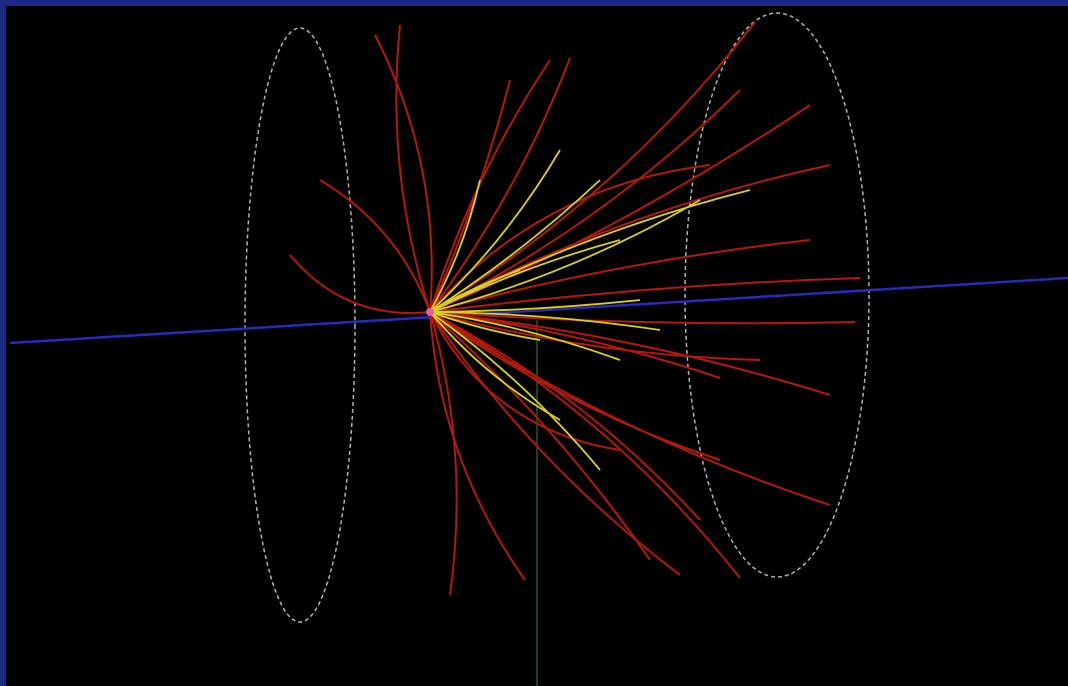 Image resolution: width=1068 pixels, height=686 pixels. I want to click on detector-ring-right, so click(777, 295).